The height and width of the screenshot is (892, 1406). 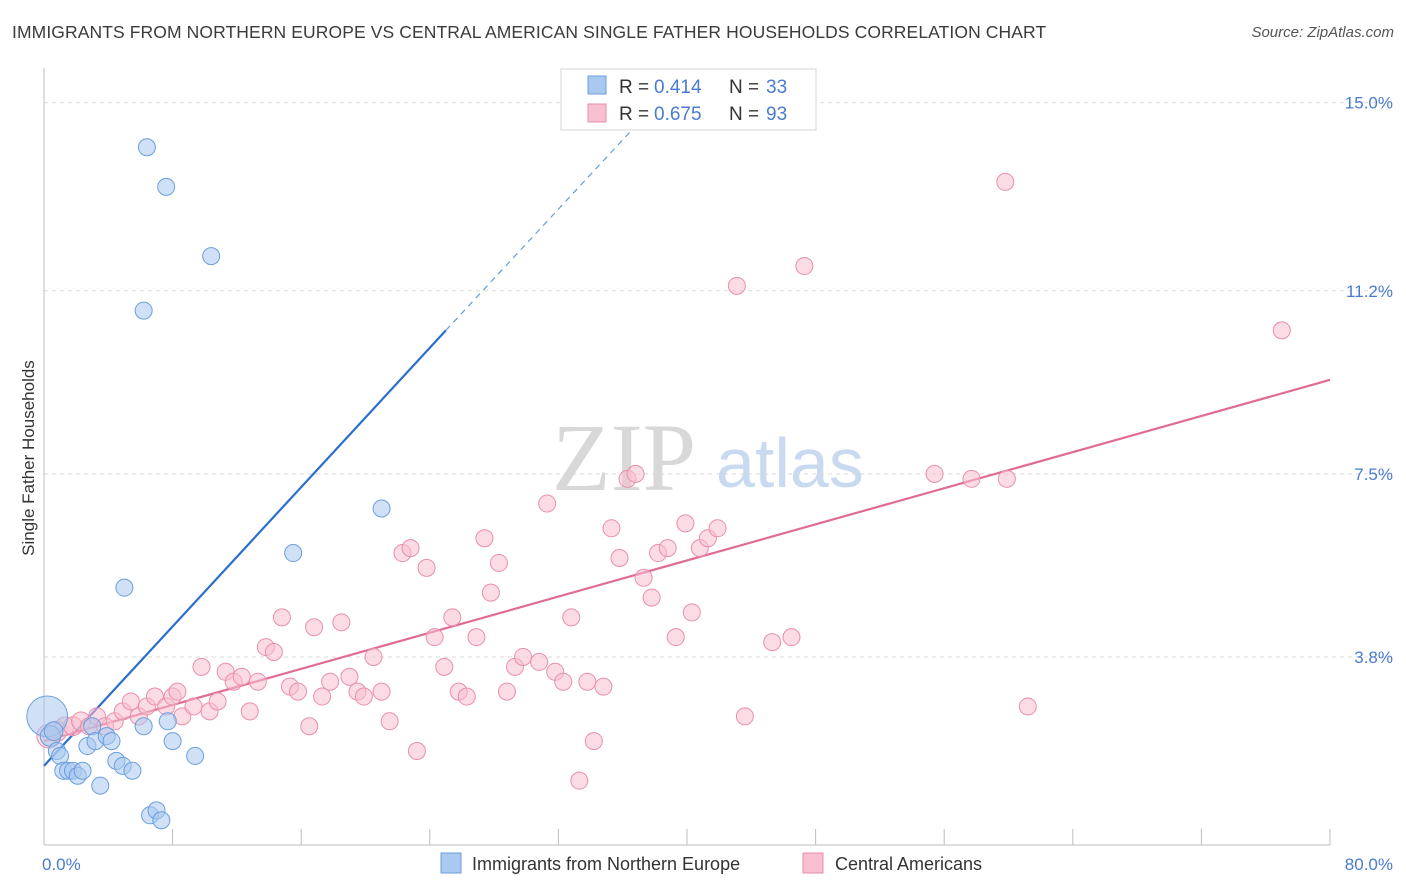 I want to click on legend-r-label-2: R =, so click(x=634, y=114).